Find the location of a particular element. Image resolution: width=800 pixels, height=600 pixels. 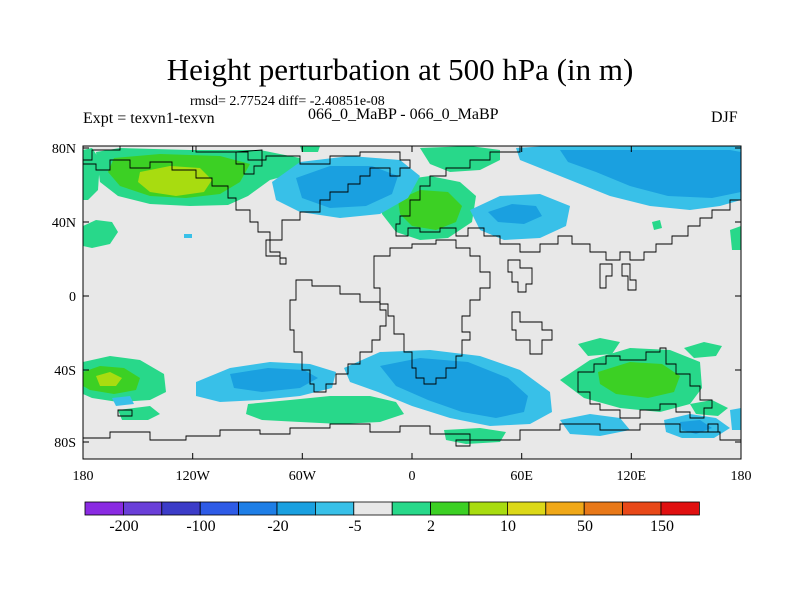

colorbar-labels: -200 -100 -20 -5 2 10 50 150 is located at coordinates (391, 526).